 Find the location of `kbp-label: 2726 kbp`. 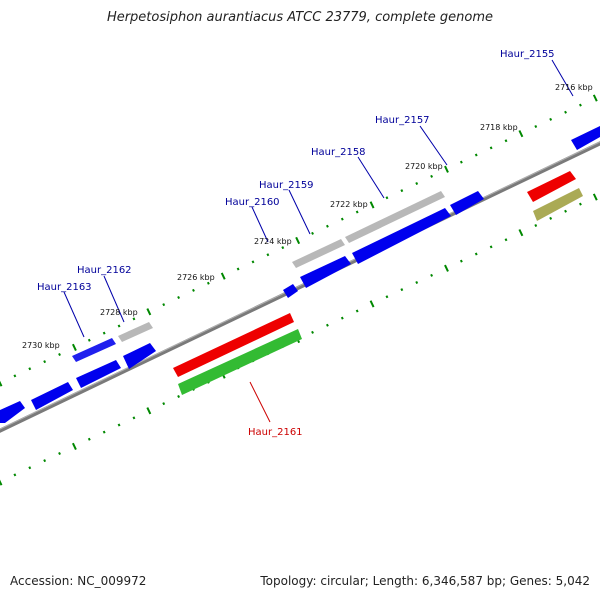

kbp-label: 2726 kbp is located at coordinates (196, 277).